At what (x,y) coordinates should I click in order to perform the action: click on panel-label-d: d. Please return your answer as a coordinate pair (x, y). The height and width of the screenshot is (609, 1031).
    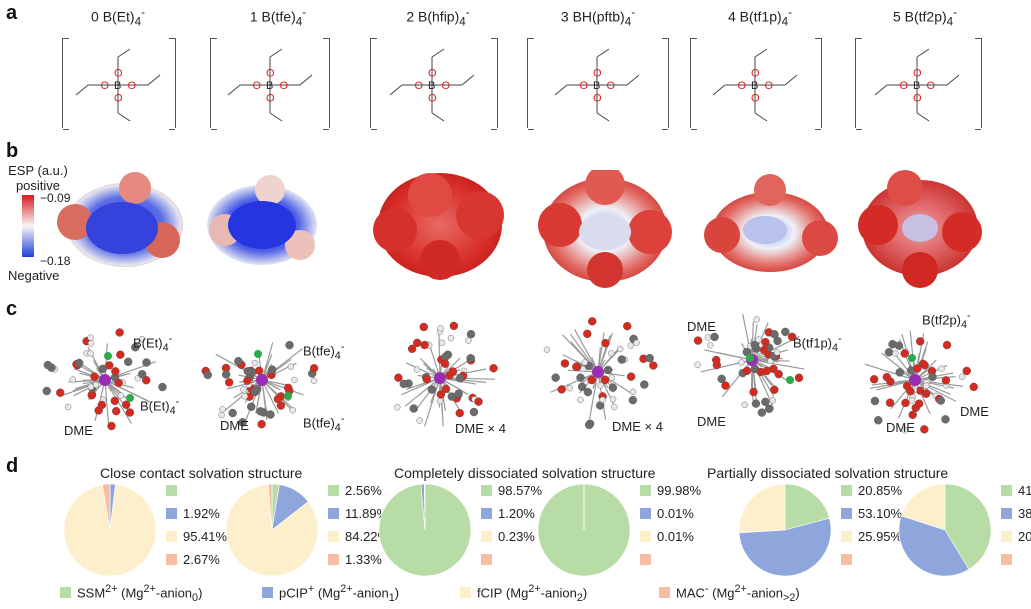
    Looking at the image, I should click on (12, 466).